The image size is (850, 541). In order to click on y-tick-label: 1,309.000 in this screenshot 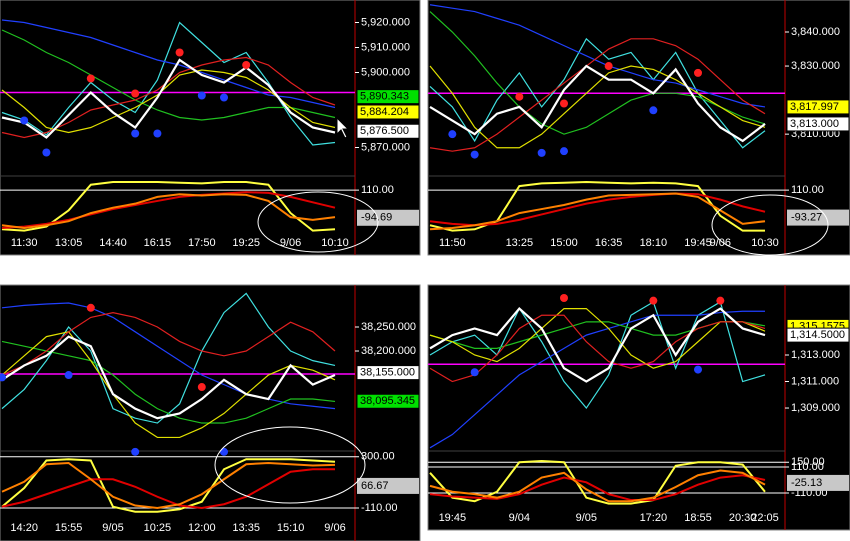, I will do `click(815, 408)`.